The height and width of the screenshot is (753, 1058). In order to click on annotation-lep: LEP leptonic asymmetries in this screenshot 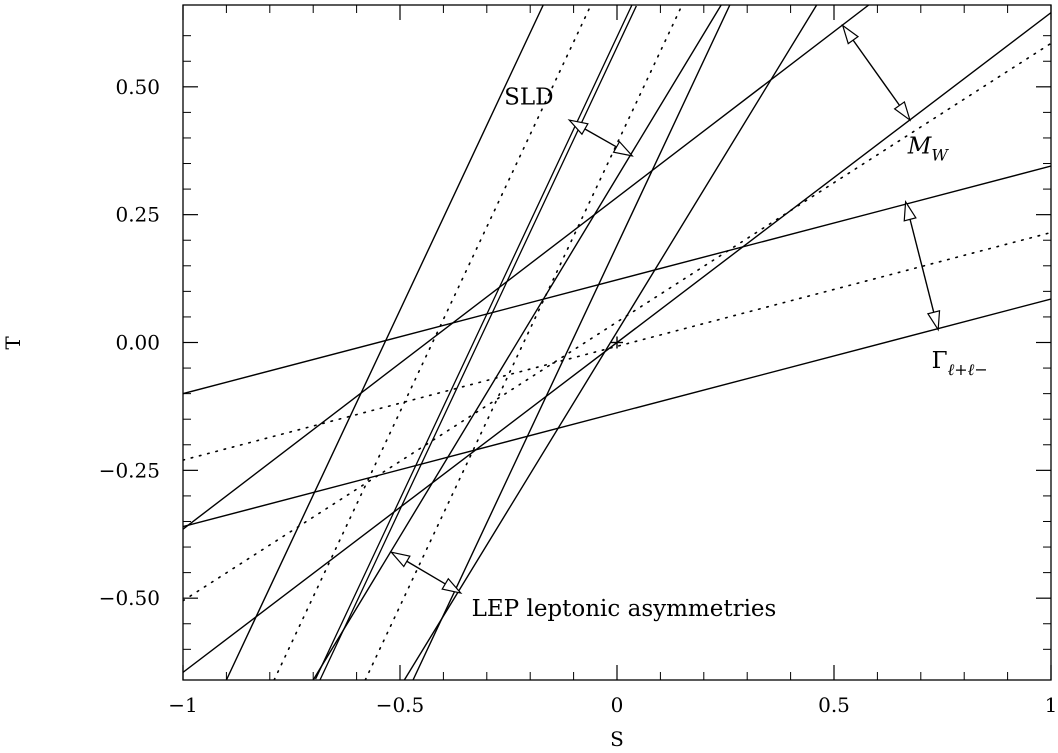, I will do `click(624, 609)`.